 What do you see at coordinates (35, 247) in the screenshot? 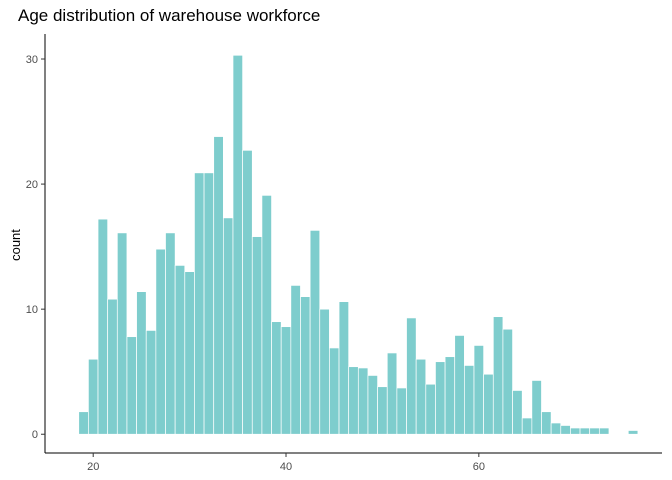
I see `y-ticks: 0 10 20 30` at bounding box center [35, 247].